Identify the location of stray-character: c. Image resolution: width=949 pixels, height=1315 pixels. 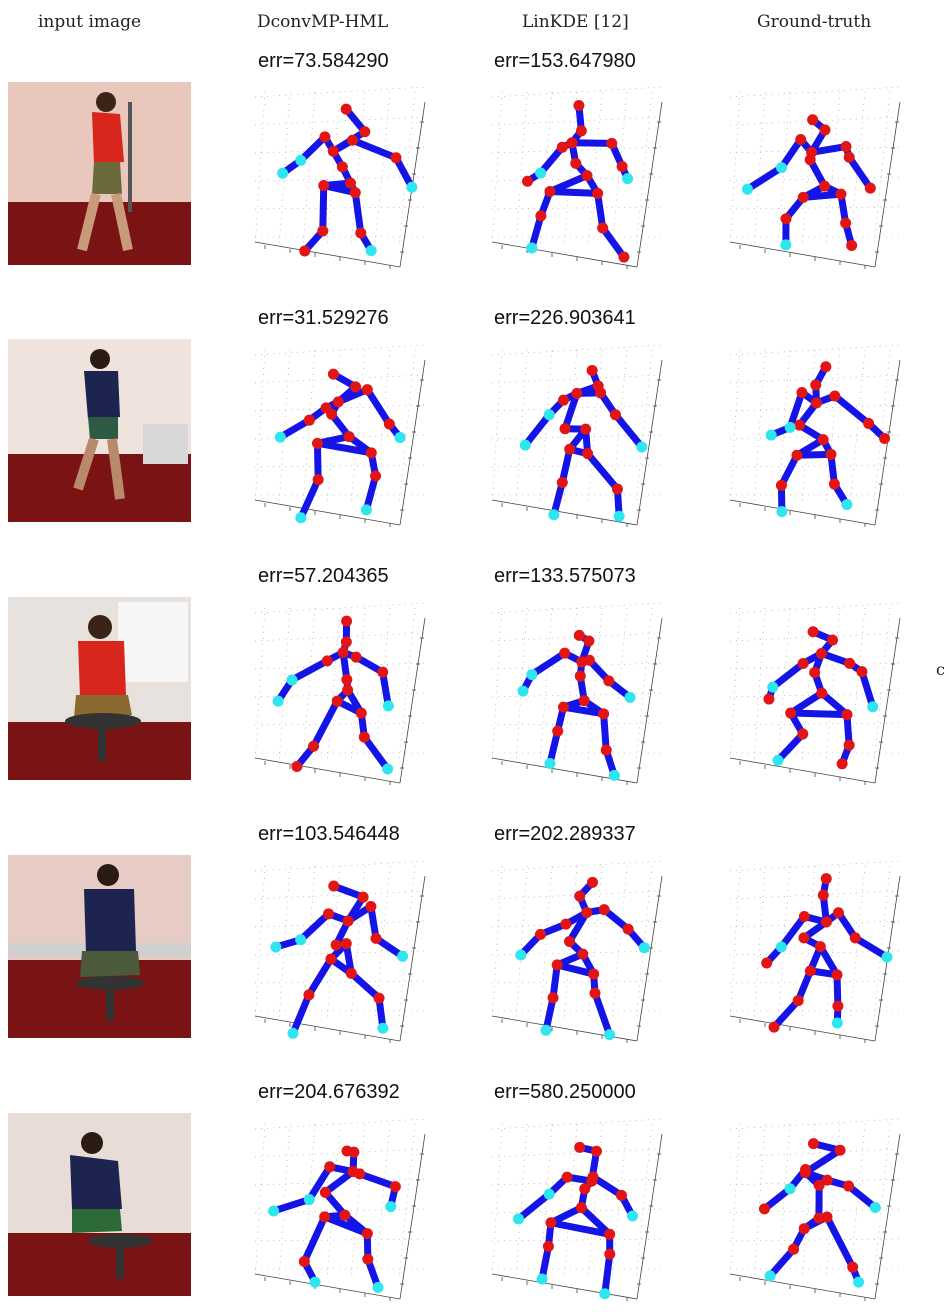
(940, 669).